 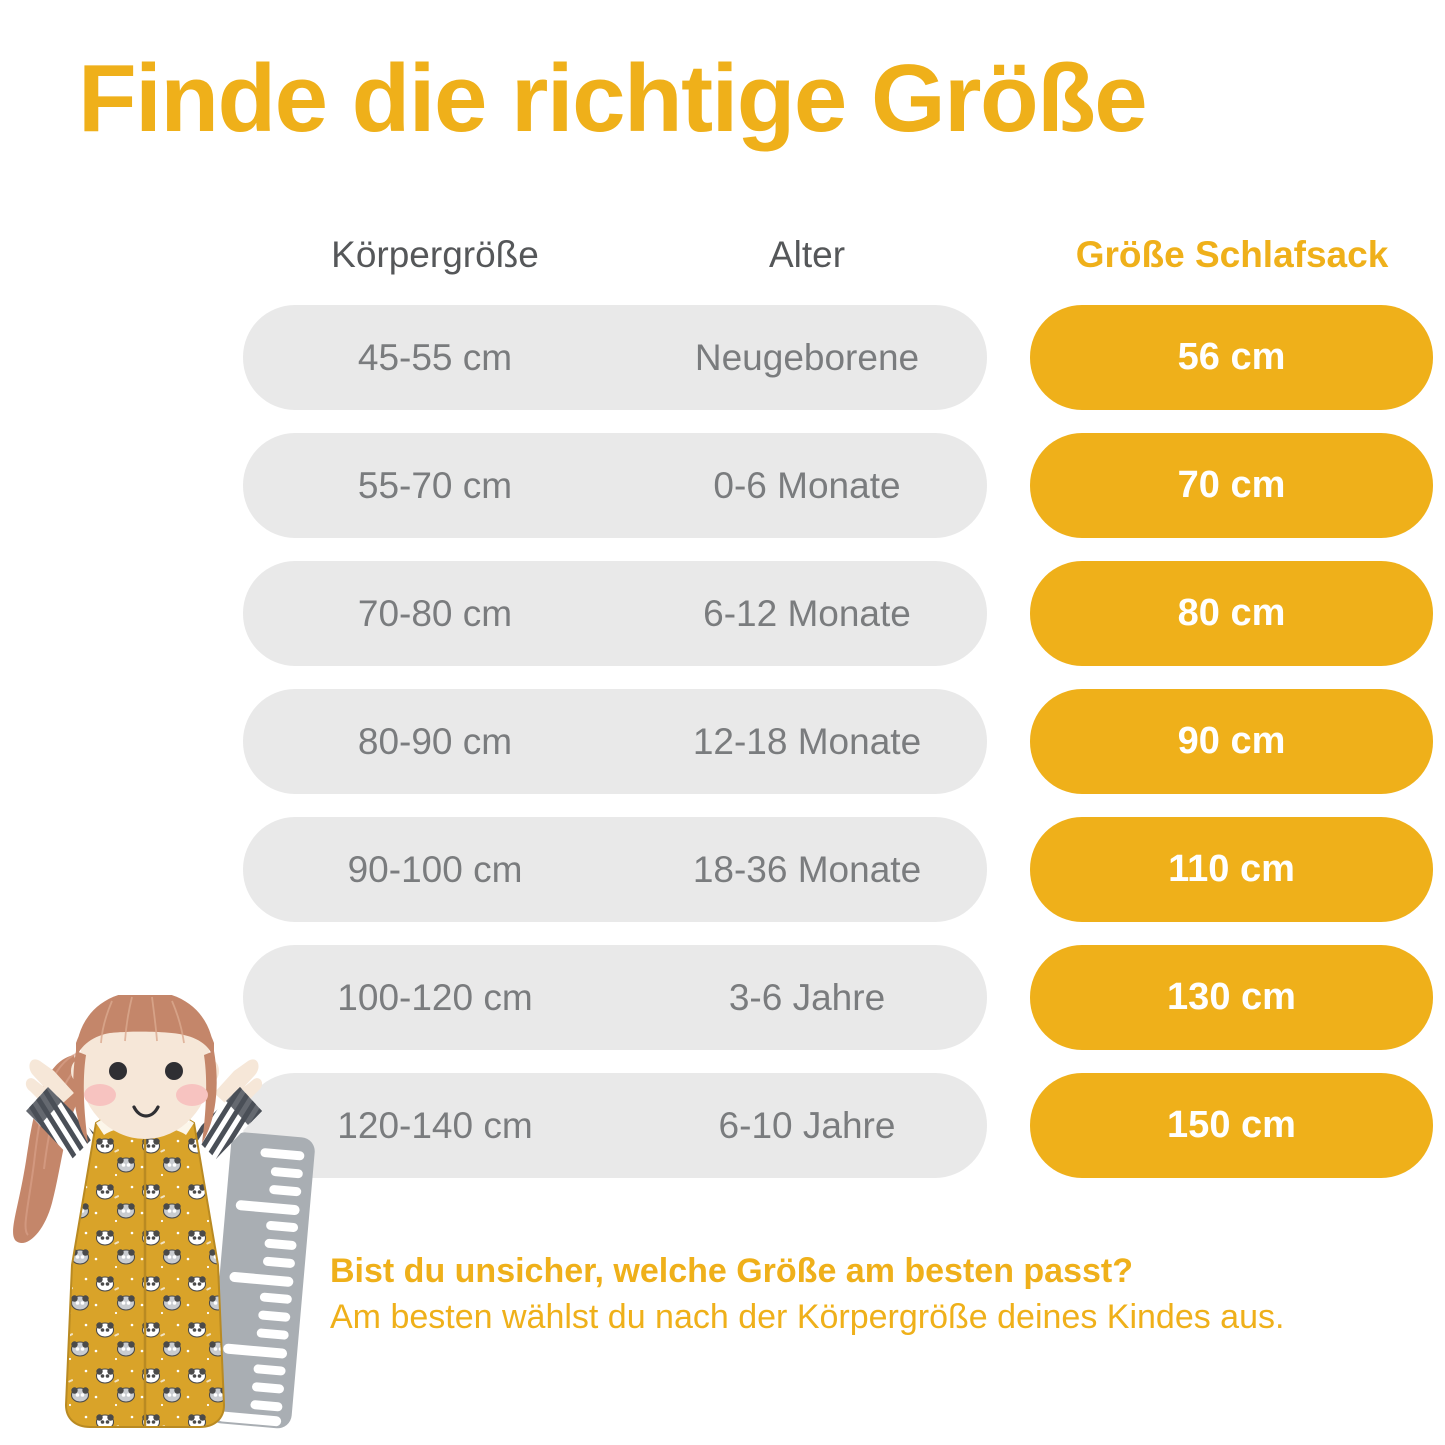 I want to click on right-arm, so click(x=227, y=1109).